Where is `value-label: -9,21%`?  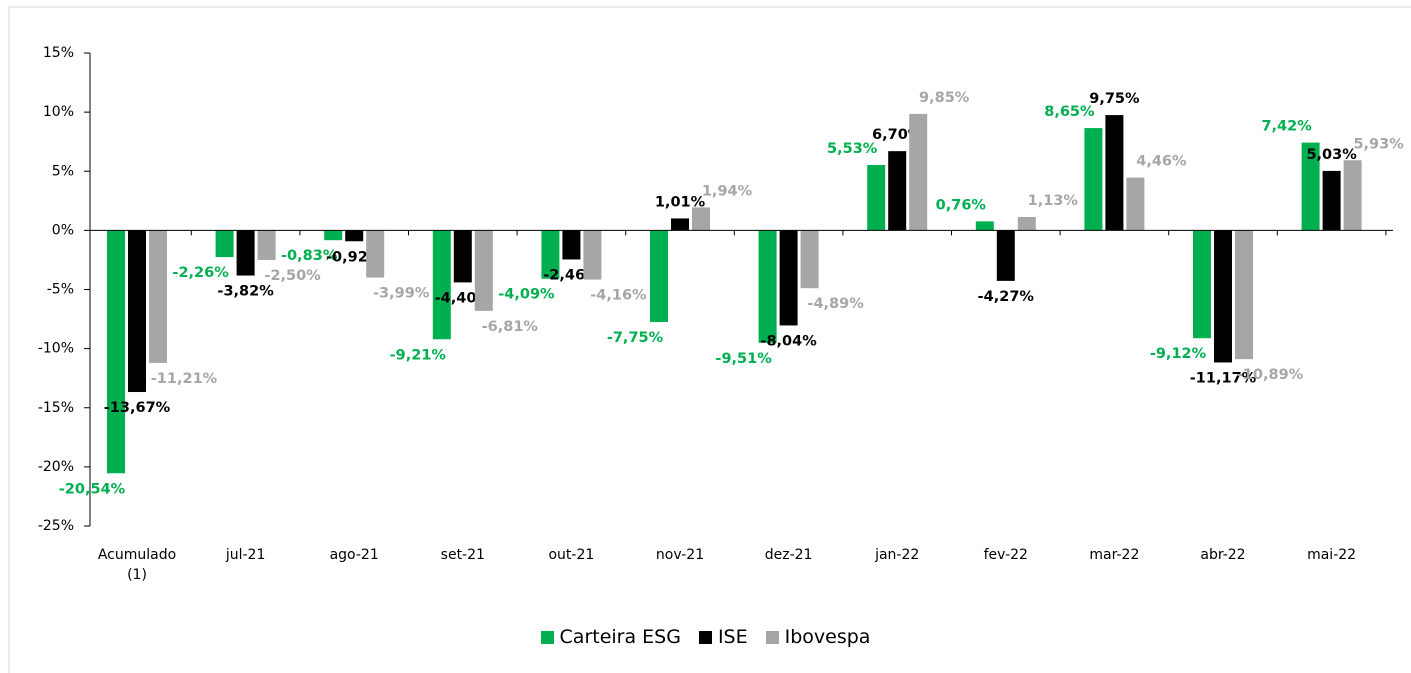
value-label: -9,21% is located at coordinates (418, 355).